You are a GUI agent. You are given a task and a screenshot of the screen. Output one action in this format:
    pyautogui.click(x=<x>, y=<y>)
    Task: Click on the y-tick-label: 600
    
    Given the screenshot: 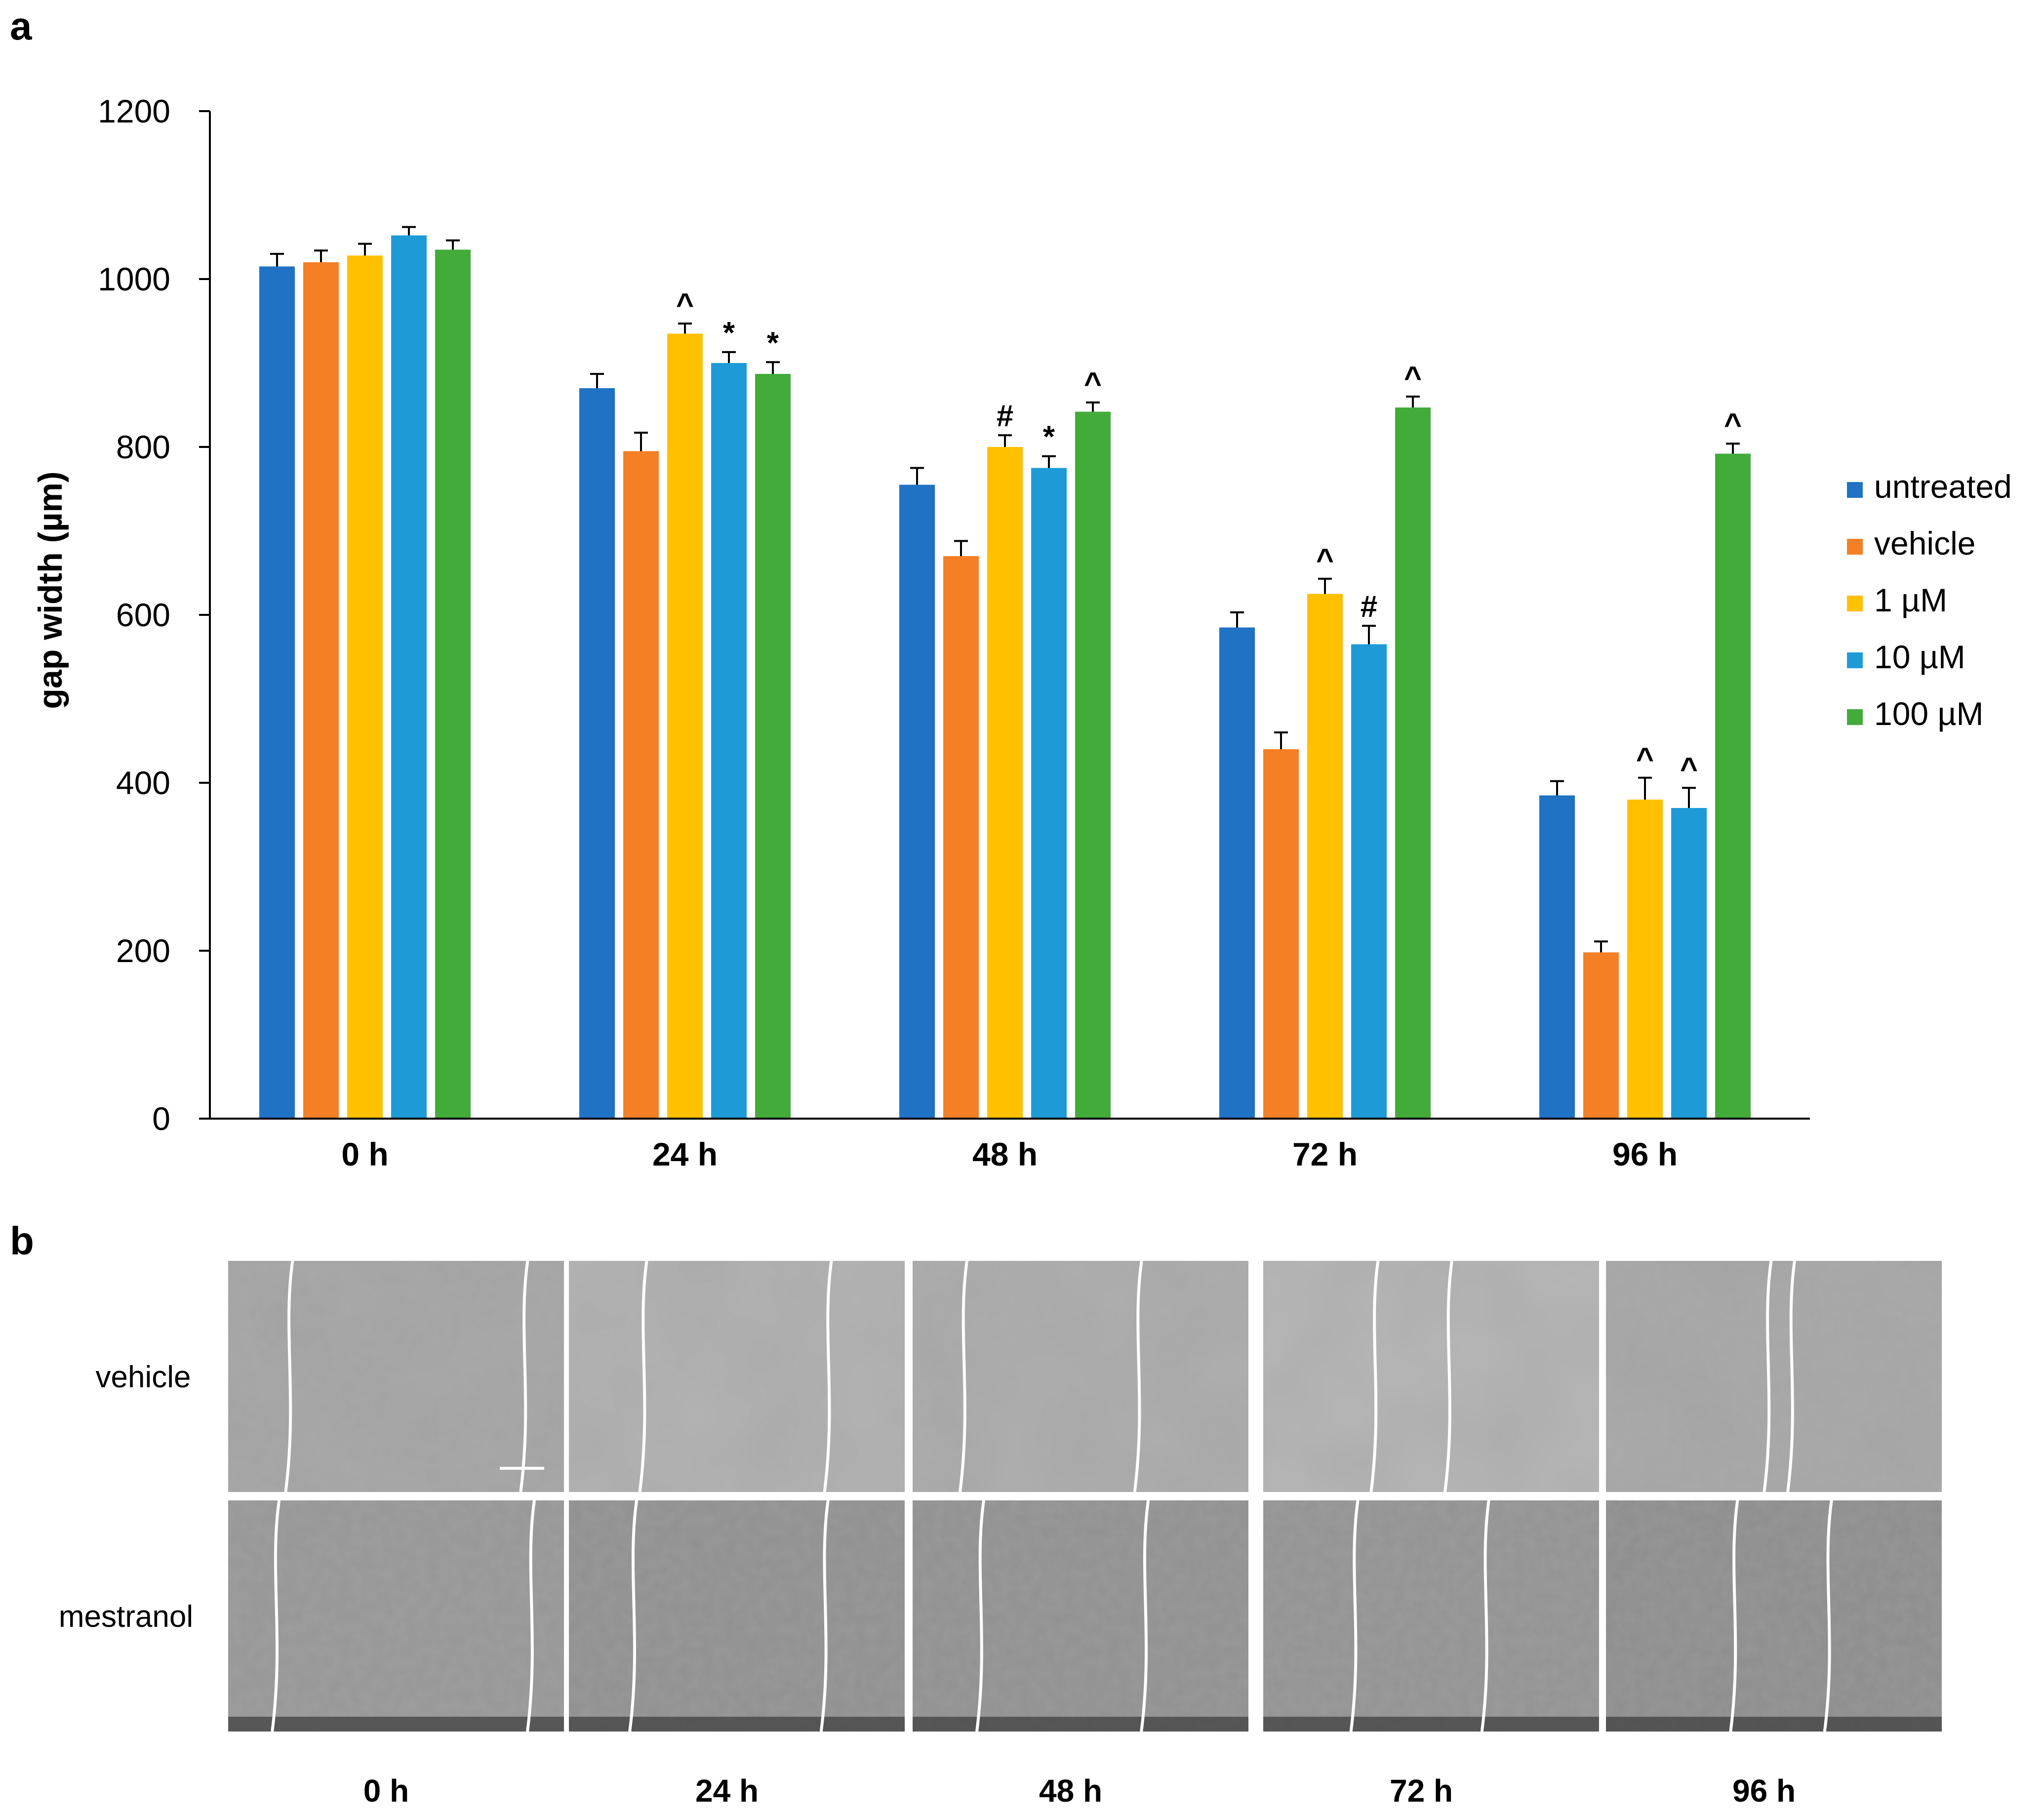 What is the action you would take?
    pyautogui.click(x=143, y=615)
    